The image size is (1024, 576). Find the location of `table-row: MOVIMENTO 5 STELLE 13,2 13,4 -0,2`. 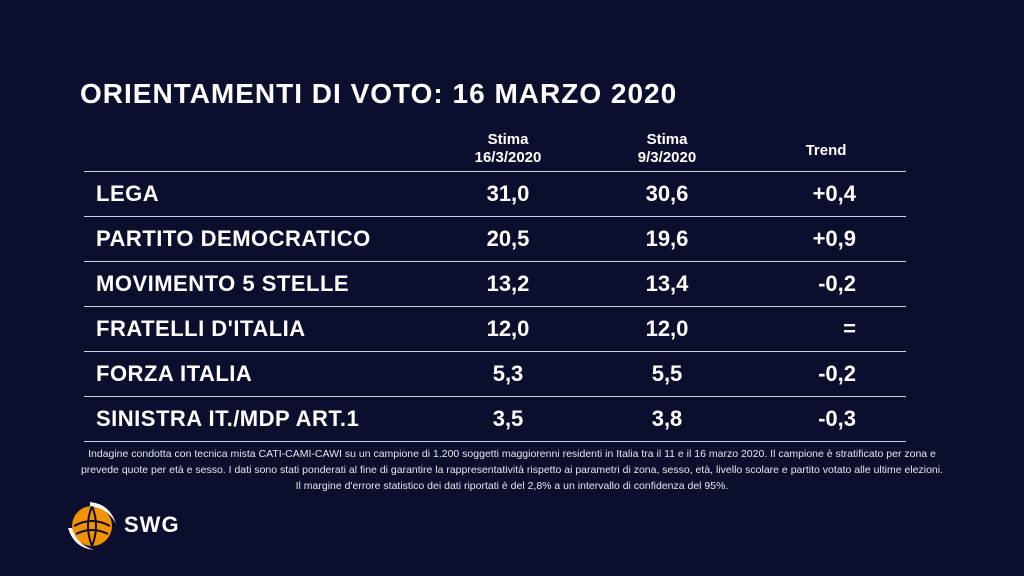

table-row: MOVIMENTO 5 STELLE 13,2 13,4 -0,2 is located at coordinates (495, 284).